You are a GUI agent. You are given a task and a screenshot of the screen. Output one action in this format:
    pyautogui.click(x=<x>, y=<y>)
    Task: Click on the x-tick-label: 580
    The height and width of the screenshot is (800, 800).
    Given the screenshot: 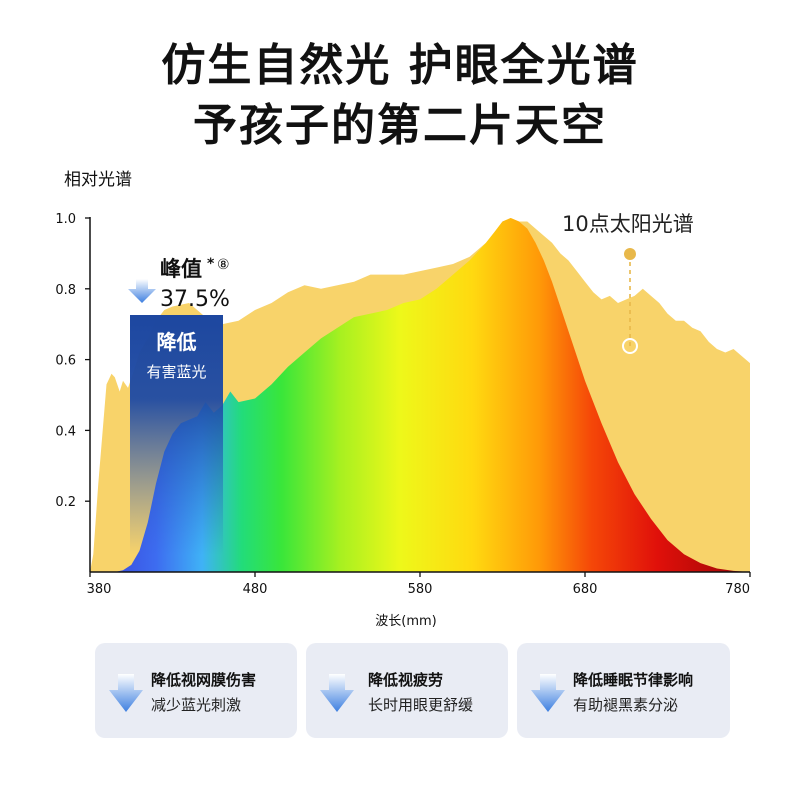 What is the action you would take?
    pyautogui.click(x=420, y=589)
    